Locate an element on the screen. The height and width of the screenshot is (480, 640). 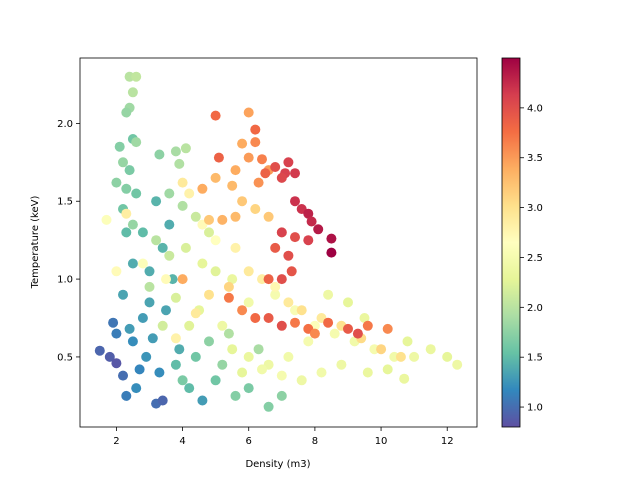
x-axis-label: Density (m3) is located at coordinates (277, 464).